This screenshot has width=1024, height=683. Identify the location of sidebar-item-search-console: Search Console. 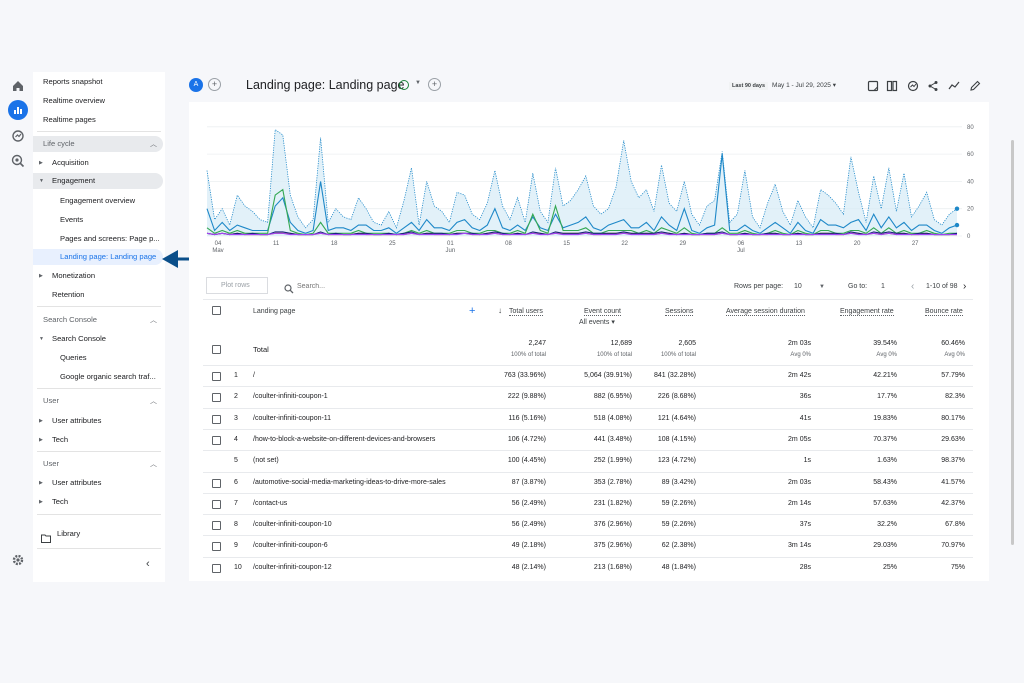
(79, 338).